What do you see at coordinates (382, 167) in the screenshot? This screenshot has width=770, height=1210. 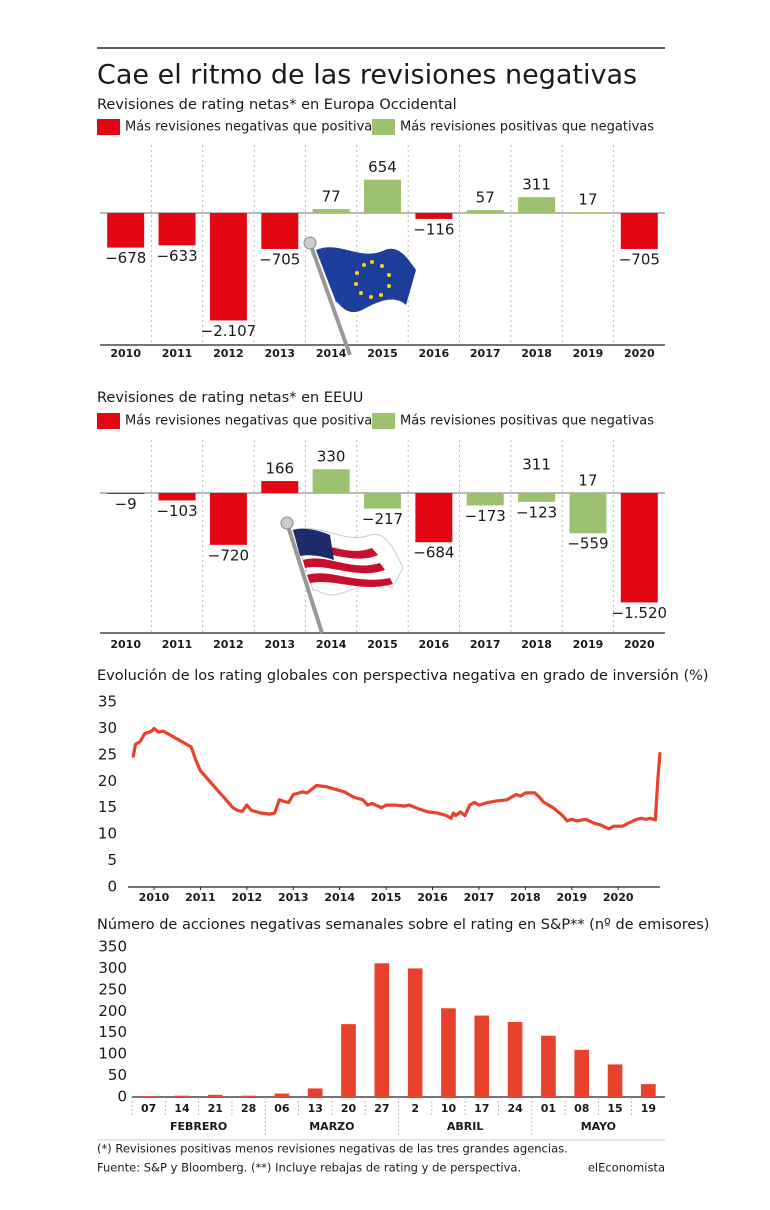 I see `value-label: 654` at bounding box center [382, 167].